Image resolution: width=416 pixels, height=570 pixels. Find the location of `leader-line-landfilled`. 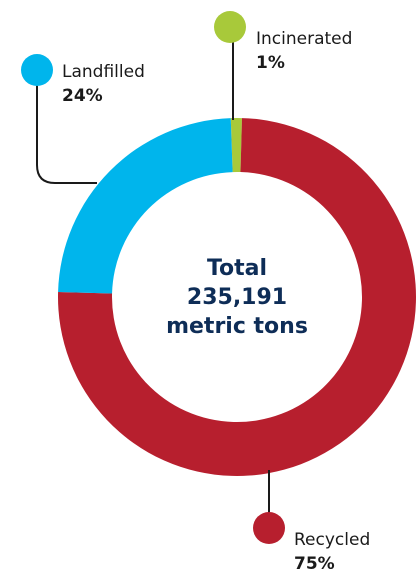

leader-line-landfilled is located at coordinates (66, 127).